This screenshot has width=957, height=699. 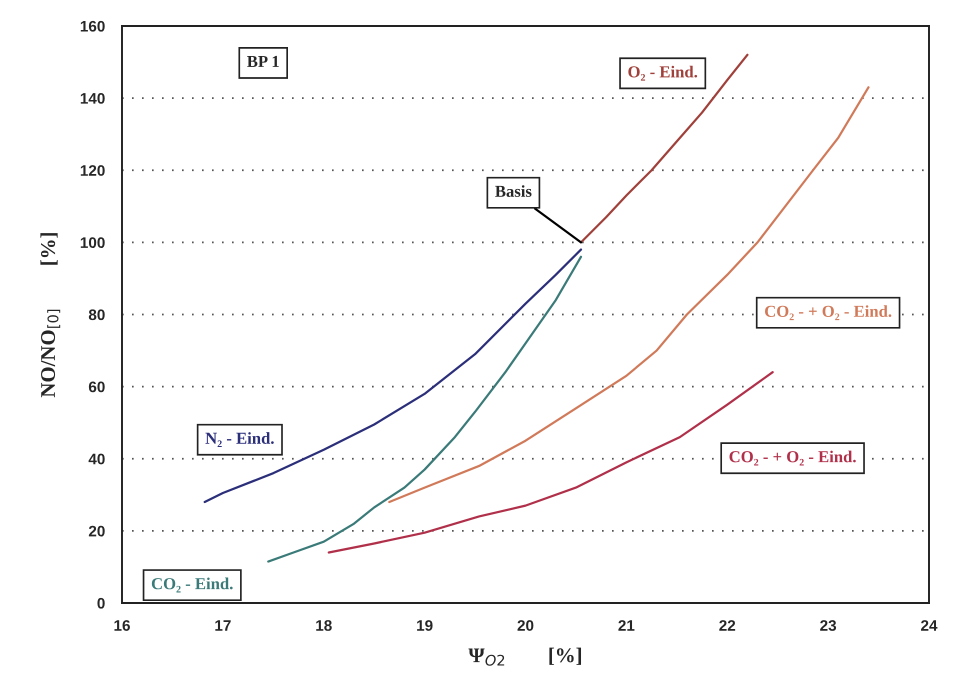 What do you see at coordinates (96, 531) in the screenshot?
I see `y-tick-label: 20` at bounding box center [96, 531].